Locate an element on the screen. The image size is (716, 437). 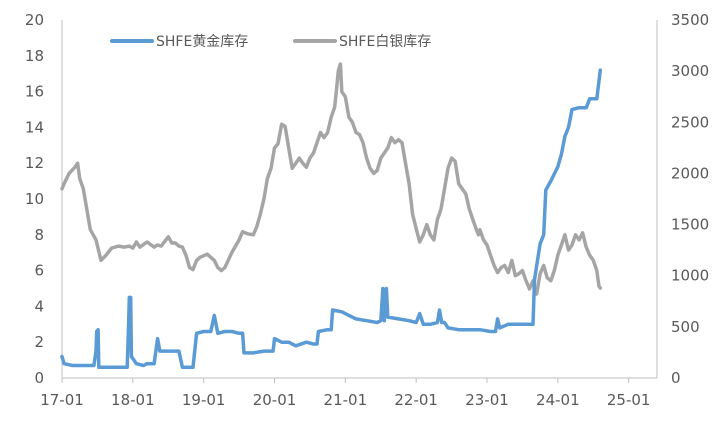
legend: SHFE黄金库存 SHFE白银库存 is located at coordinates (270, 41).